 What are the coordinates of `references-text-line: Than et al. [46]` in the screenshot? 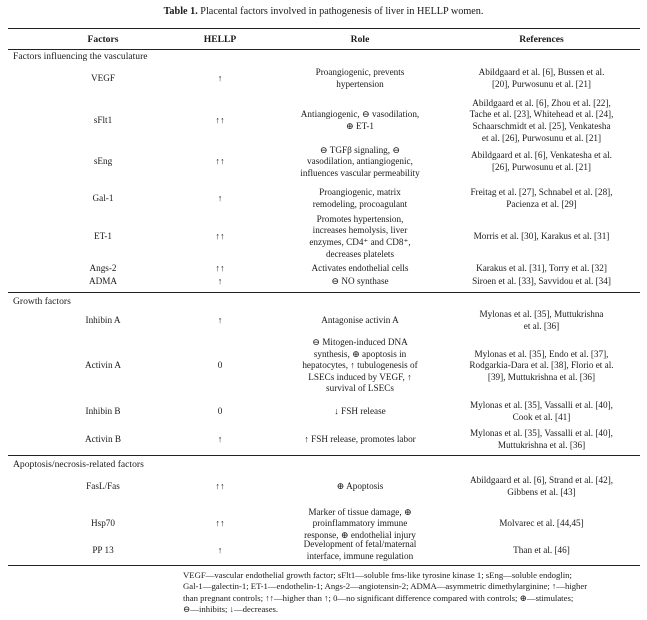 It's located at (541, 550).